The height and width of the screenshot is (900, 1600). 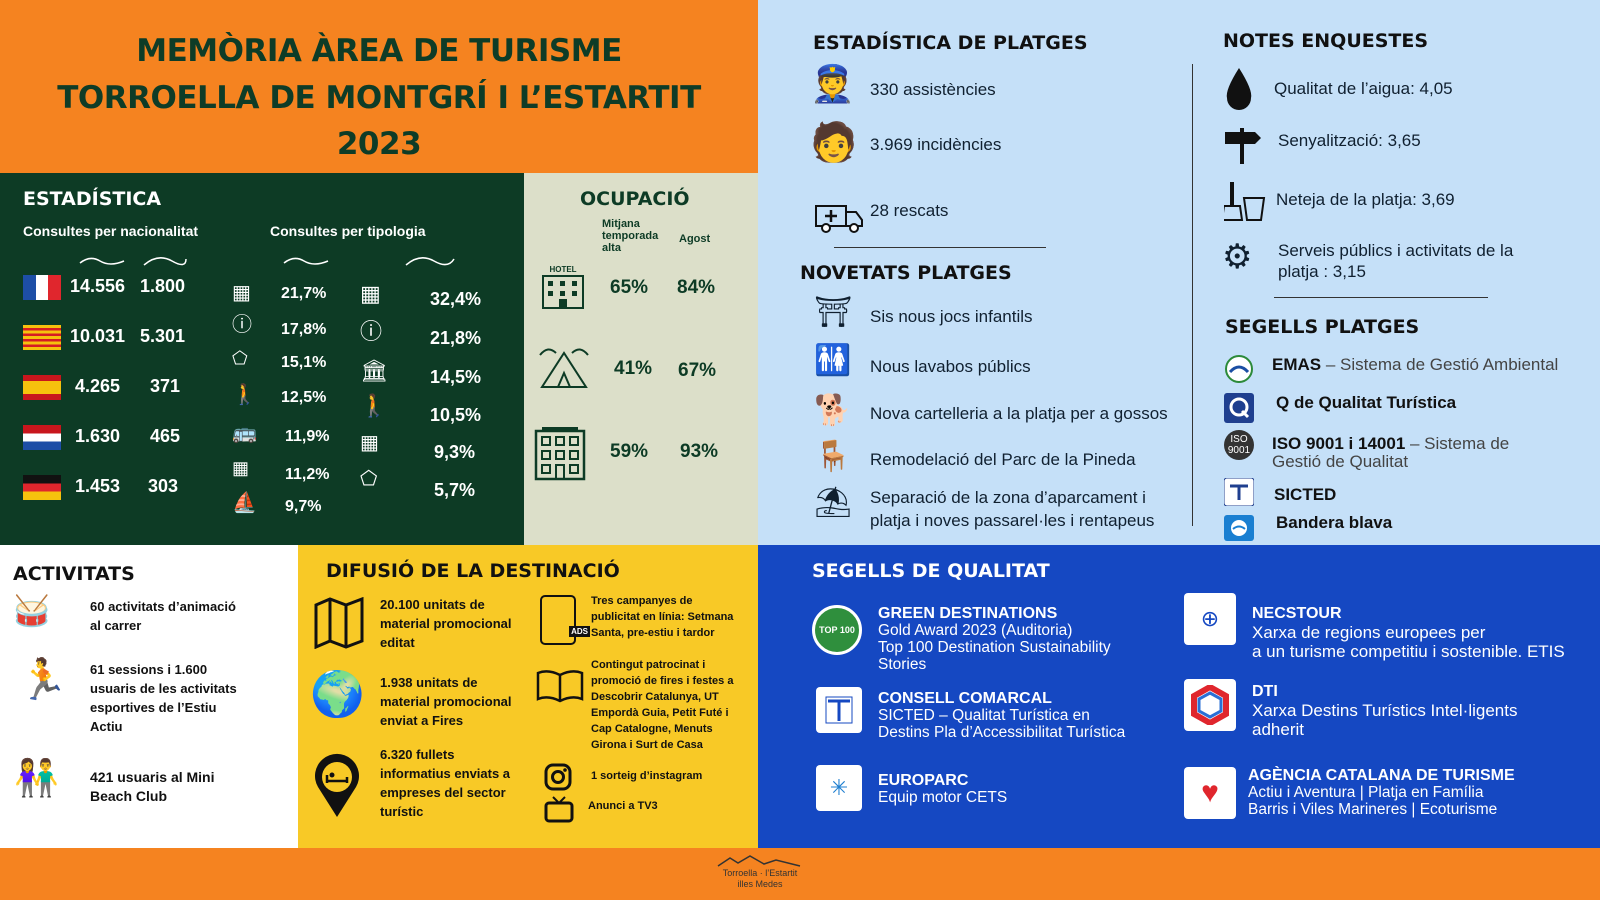 I want to click on nationality-value: 10.031, so click(x=98, y=336).